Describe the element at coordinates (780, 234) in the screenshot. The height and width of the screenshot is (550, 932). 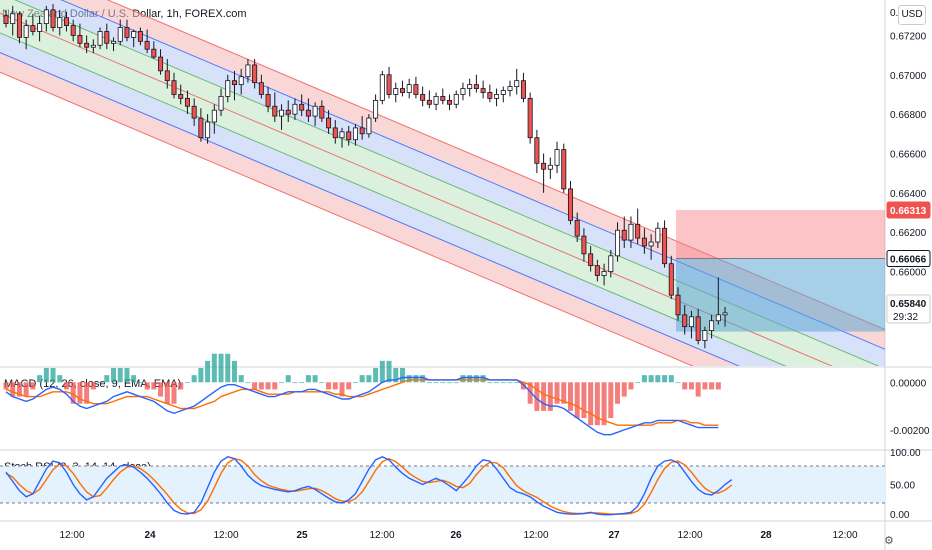
I see `stop-loss-zone` at that location.